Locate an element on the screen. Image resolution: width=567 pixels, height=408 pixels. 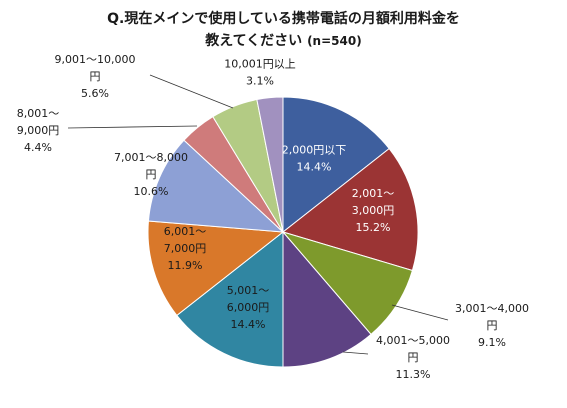
slice-label-7: 7,001～8,000 円 10.6% is located at coordinates (151, 174).